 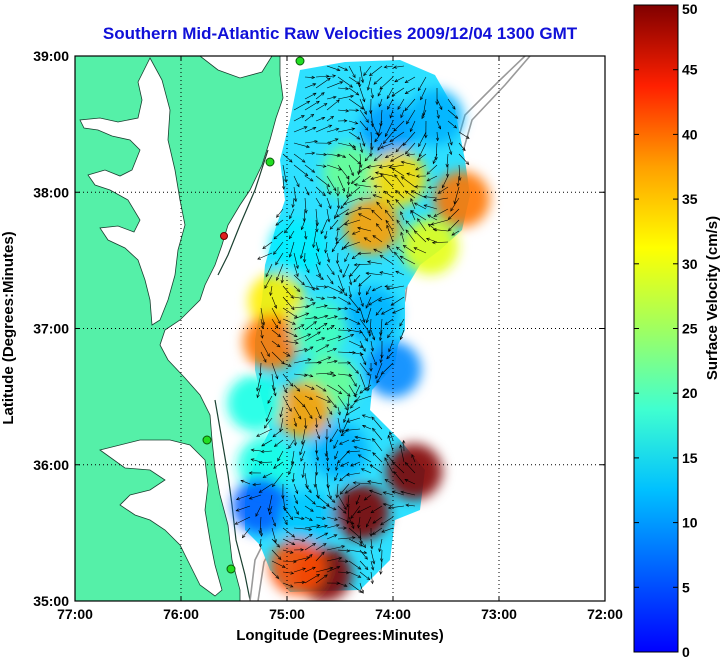 I want to click on colorbar-tick-label: 0, so click(x=686, y=651).